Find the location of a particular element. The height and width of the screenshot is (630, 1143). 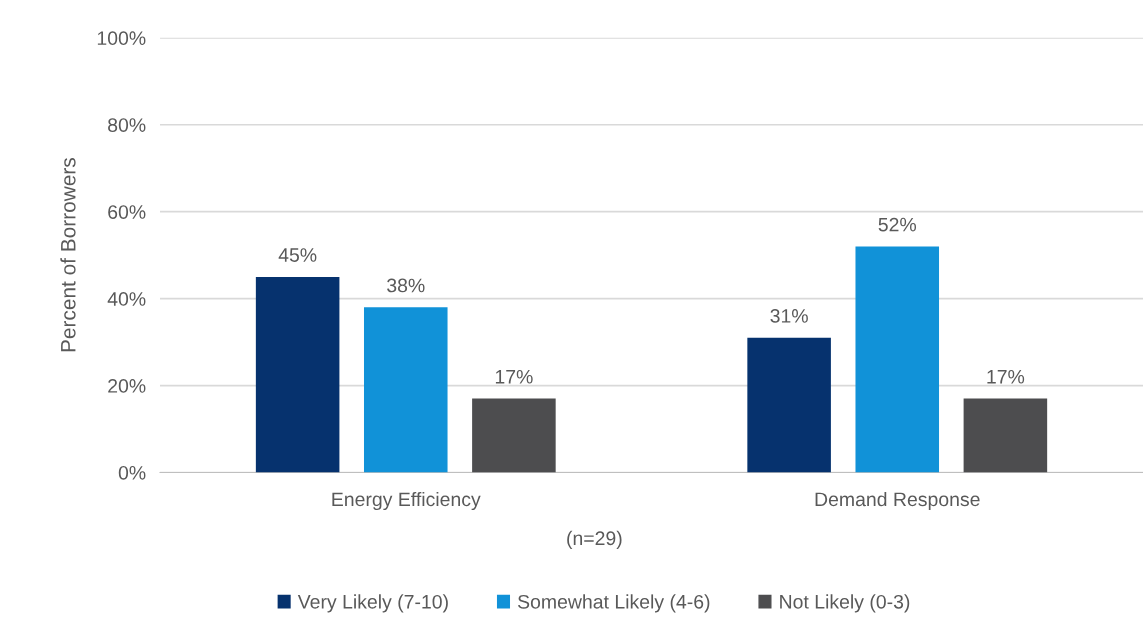

legend-label: Very Likely (7-10) is located at coordinates (372, 603).